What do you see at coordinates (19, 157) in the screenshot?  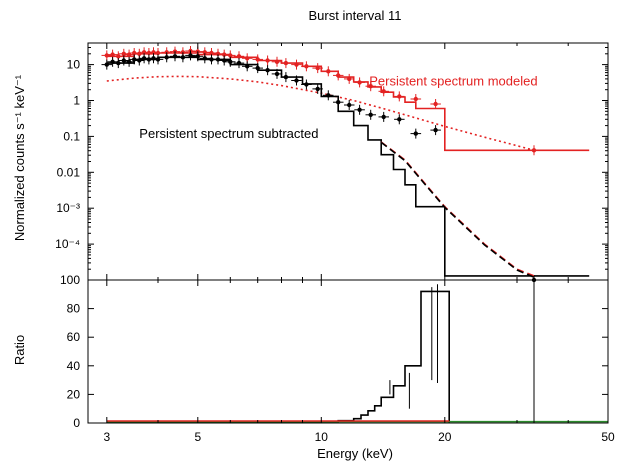 I see `y-axis-label-spectrum: Normalized counts s⁻¹ keV⁻¹` at bounding box center [19, 157].